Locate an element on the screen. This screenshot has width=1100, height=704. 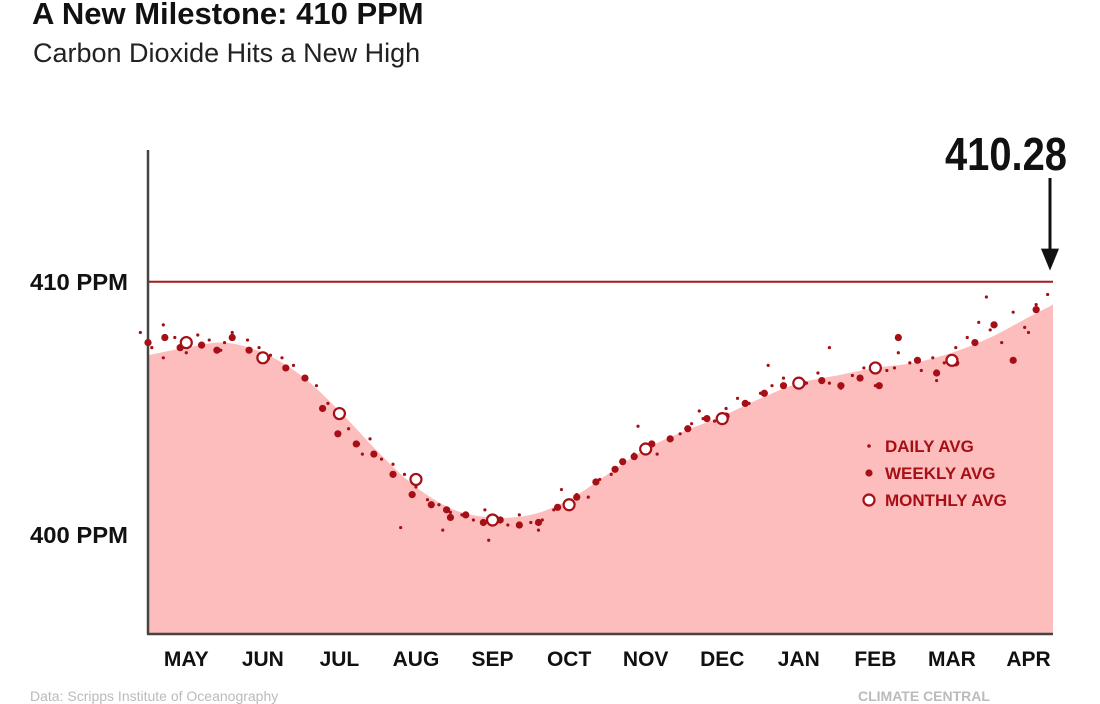
x-tick-label: SEP is located at coordinates (493, 659).